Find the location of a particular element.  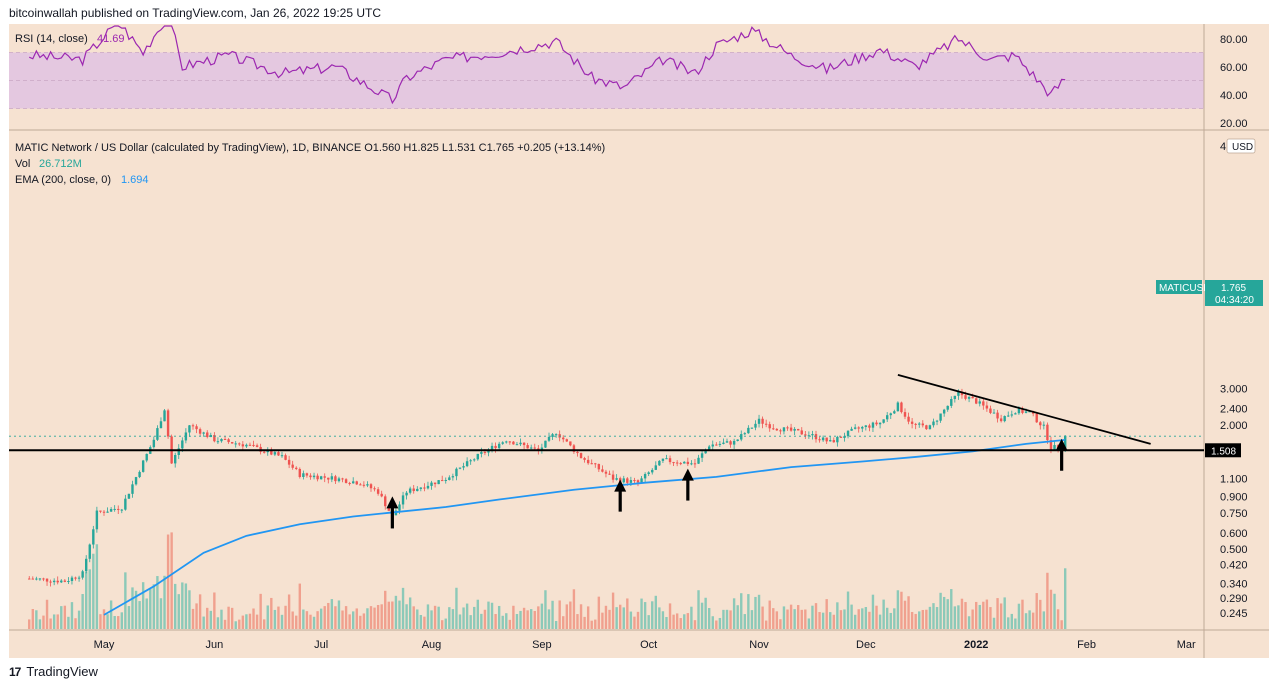

descending-trendline is located at coordinates (1024, 409).